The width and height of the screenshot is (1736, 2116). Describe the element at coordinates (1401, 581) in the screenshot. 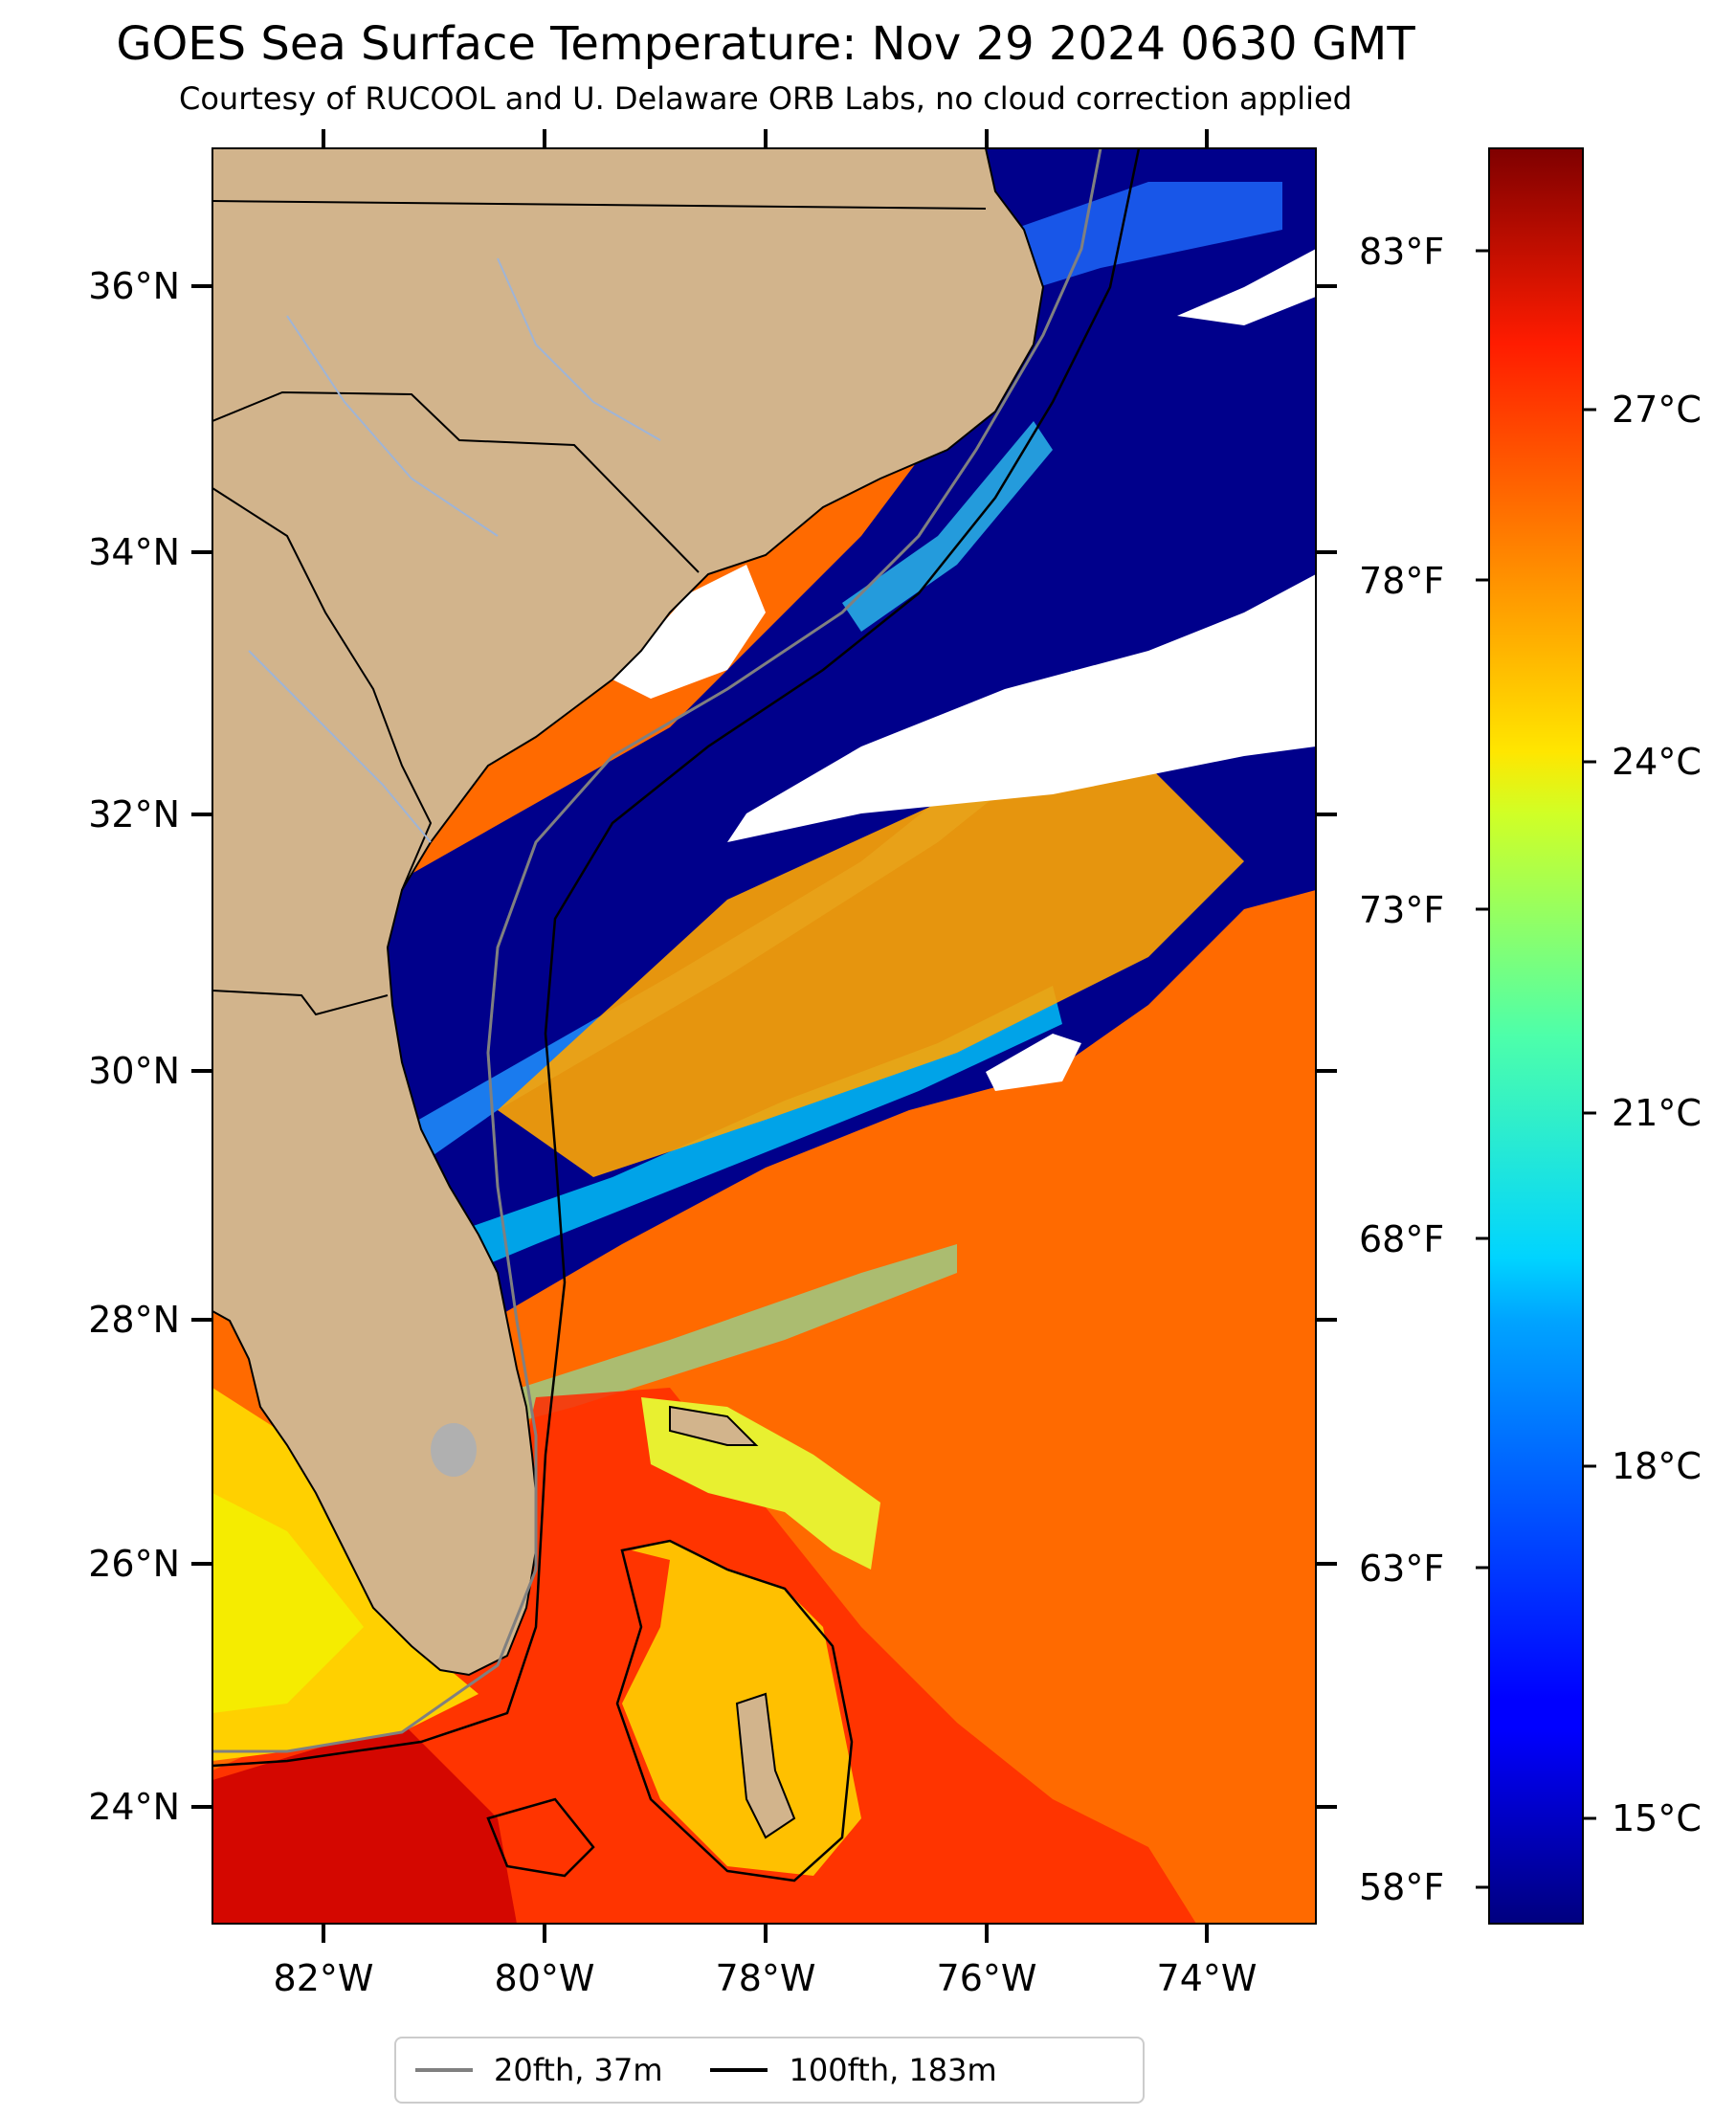

I see `f-label-78: 78°F` at that location.